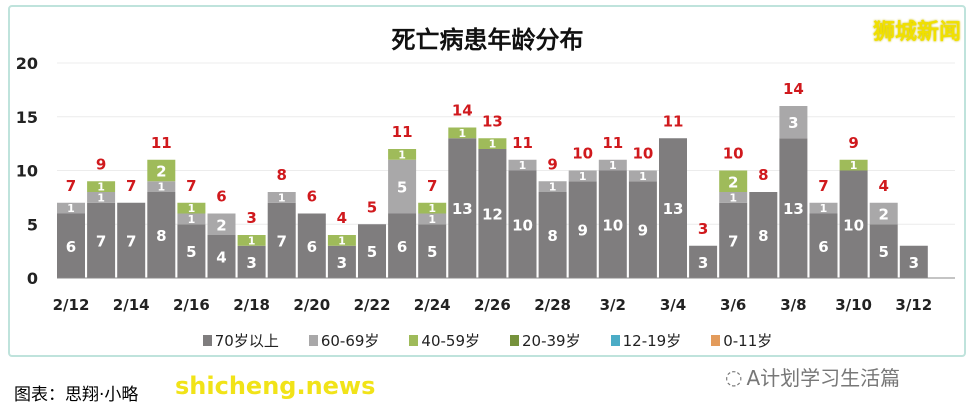  I want to click on wechat-icon: ◌, so click(734, 376).